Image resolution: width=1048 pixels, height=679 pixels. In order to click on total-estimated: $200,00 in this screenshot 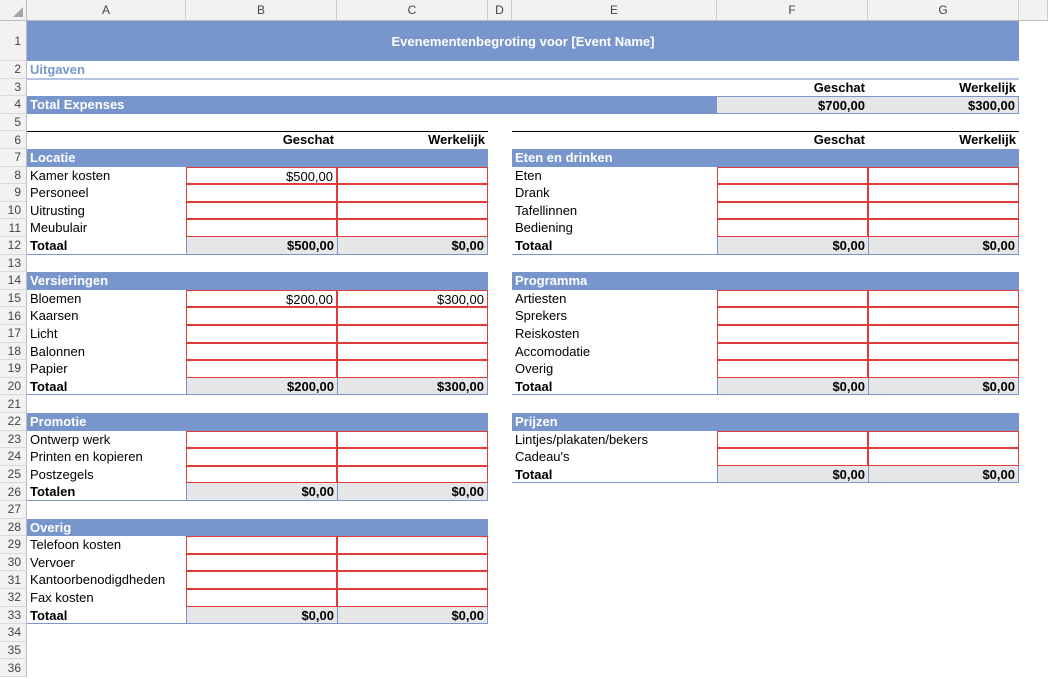, I will do `click(261, 386)`.